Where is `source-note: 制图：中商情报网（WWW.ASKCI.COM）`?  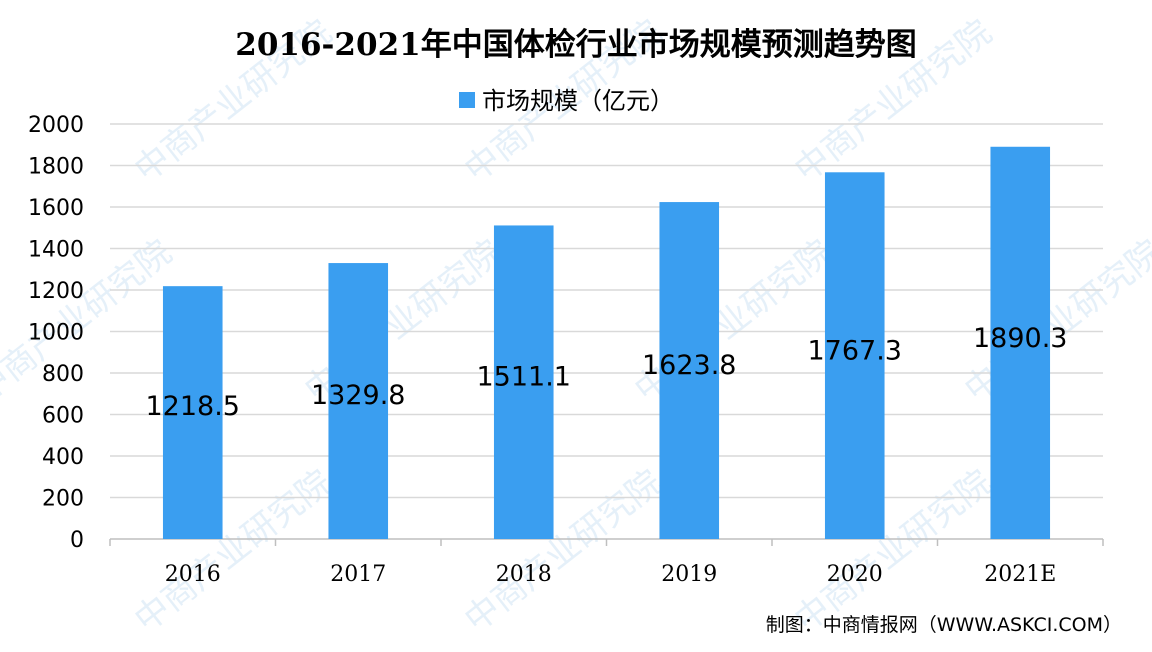
source-note: 制图：中商情报网（WWW.ASKCI.COM） is located at coordinates (944, 625).